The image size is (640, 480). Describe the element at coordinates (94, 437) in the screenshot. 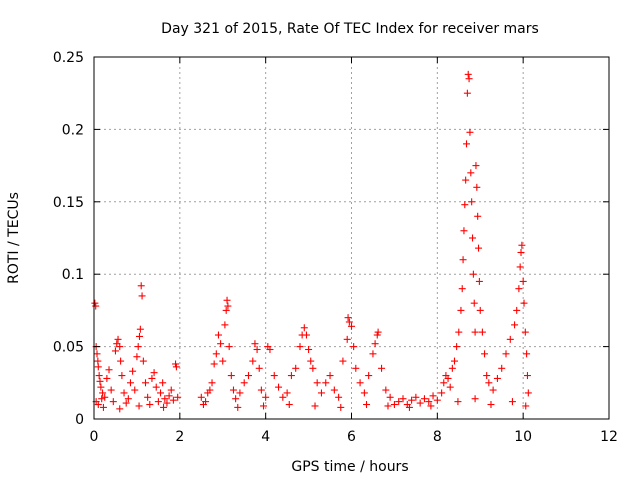

I see `x-tick-label: 0` at that location.